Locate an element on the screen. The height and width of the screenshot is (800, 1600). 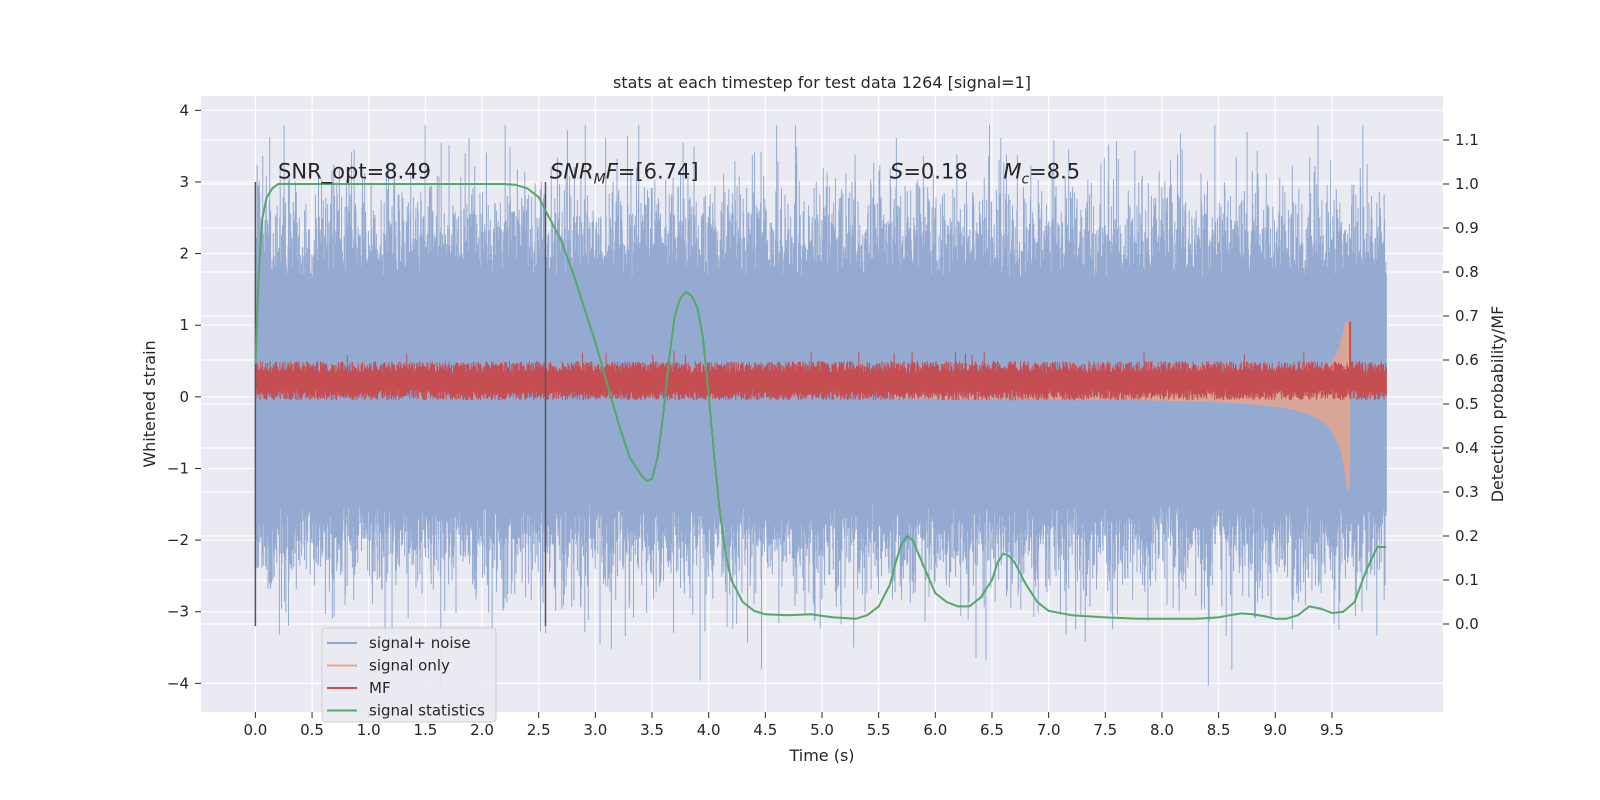
y-right-tick-label: 0.0 is located at coordinates (1467, 624).